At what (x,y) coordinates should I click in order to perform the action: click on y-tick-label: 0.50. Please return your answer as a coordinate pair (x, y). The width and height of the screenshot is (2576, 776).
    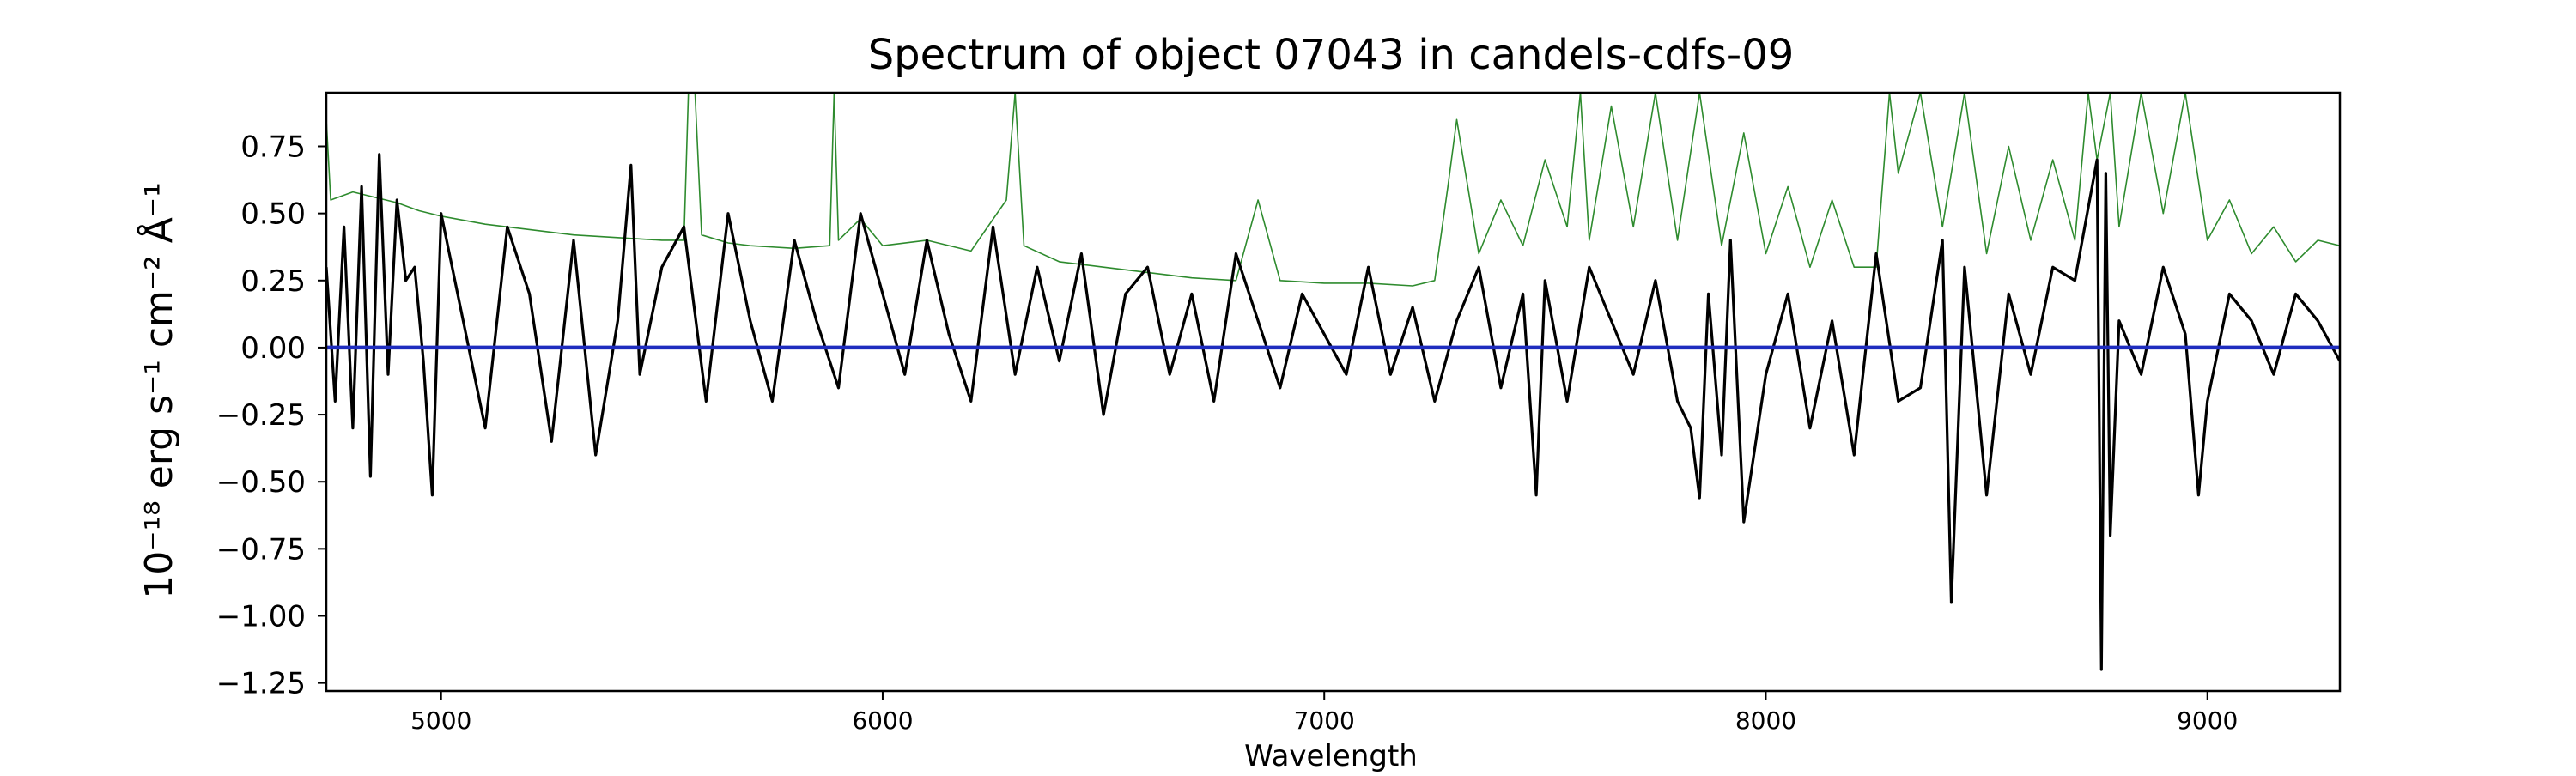
    Looking at the image, I should click on (273, 215).